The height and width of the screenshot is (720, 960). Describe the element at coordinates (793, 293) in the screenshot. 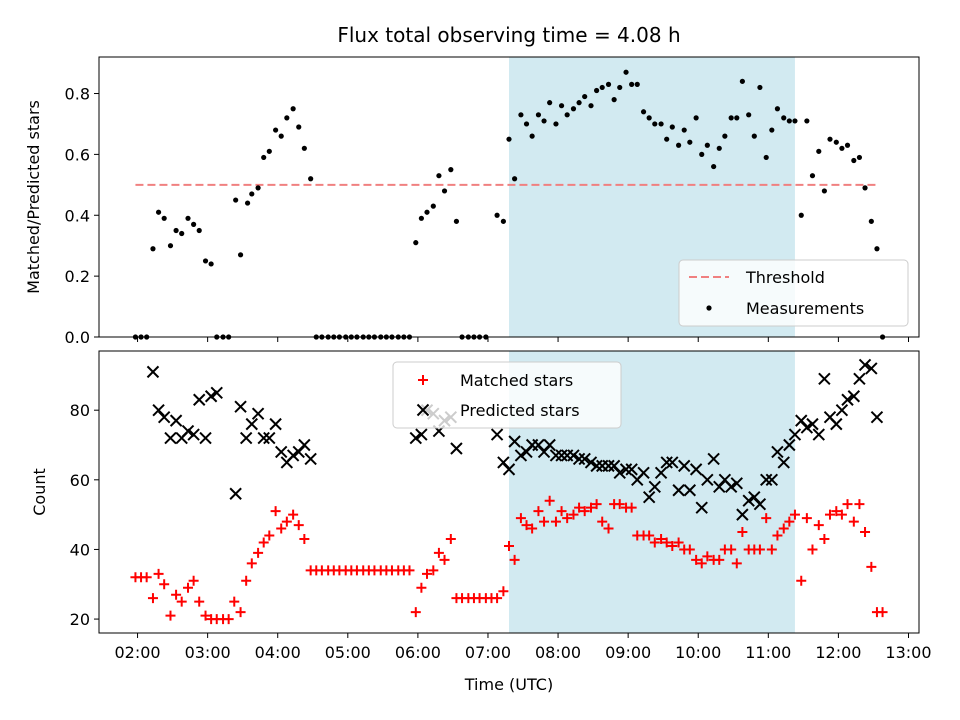

I see `top-legend-box` at that location.